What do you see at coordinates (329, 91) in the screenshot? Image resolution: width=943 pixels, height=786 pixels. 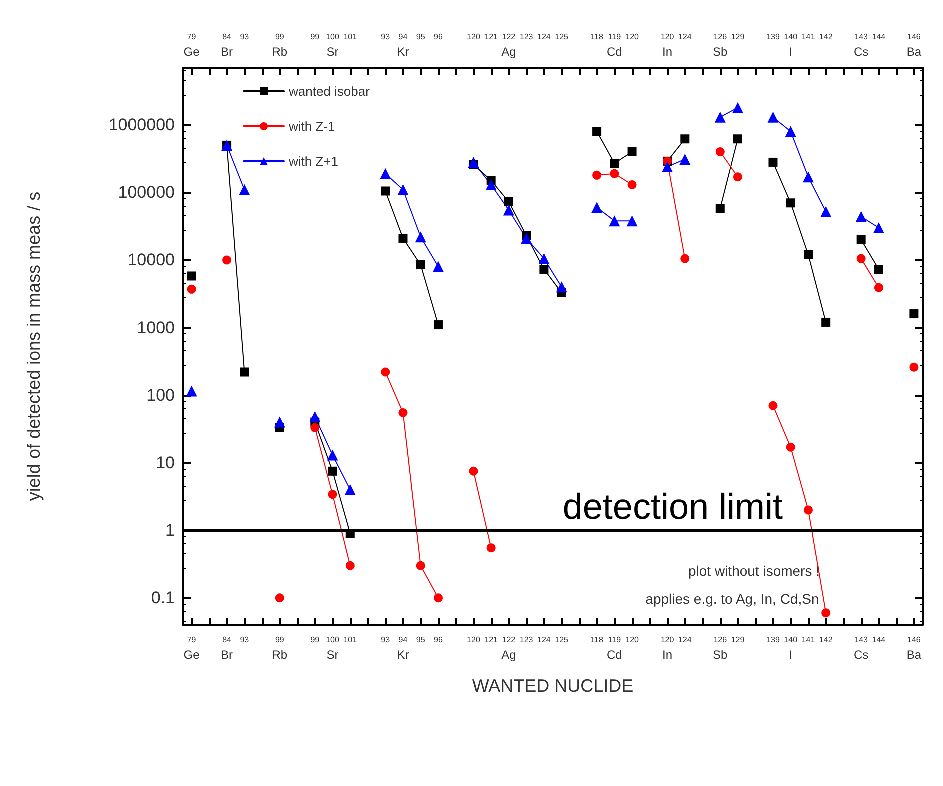 I see `legend-label: wanted isobar` at bounding box center [329, 91].